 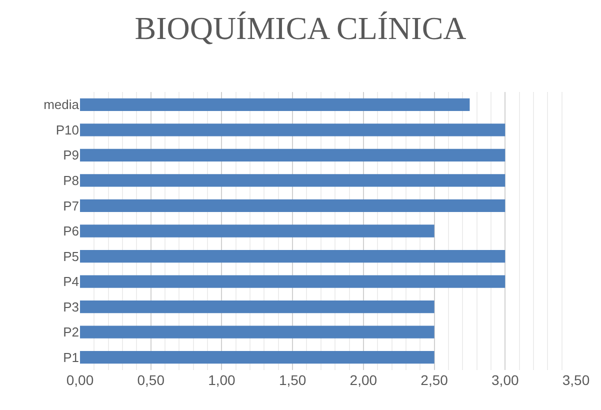 What do you see at coordinates (80, 380) in the screenshot?
I see `x-tick-label: 0,00` at bounding box center [80, 380].